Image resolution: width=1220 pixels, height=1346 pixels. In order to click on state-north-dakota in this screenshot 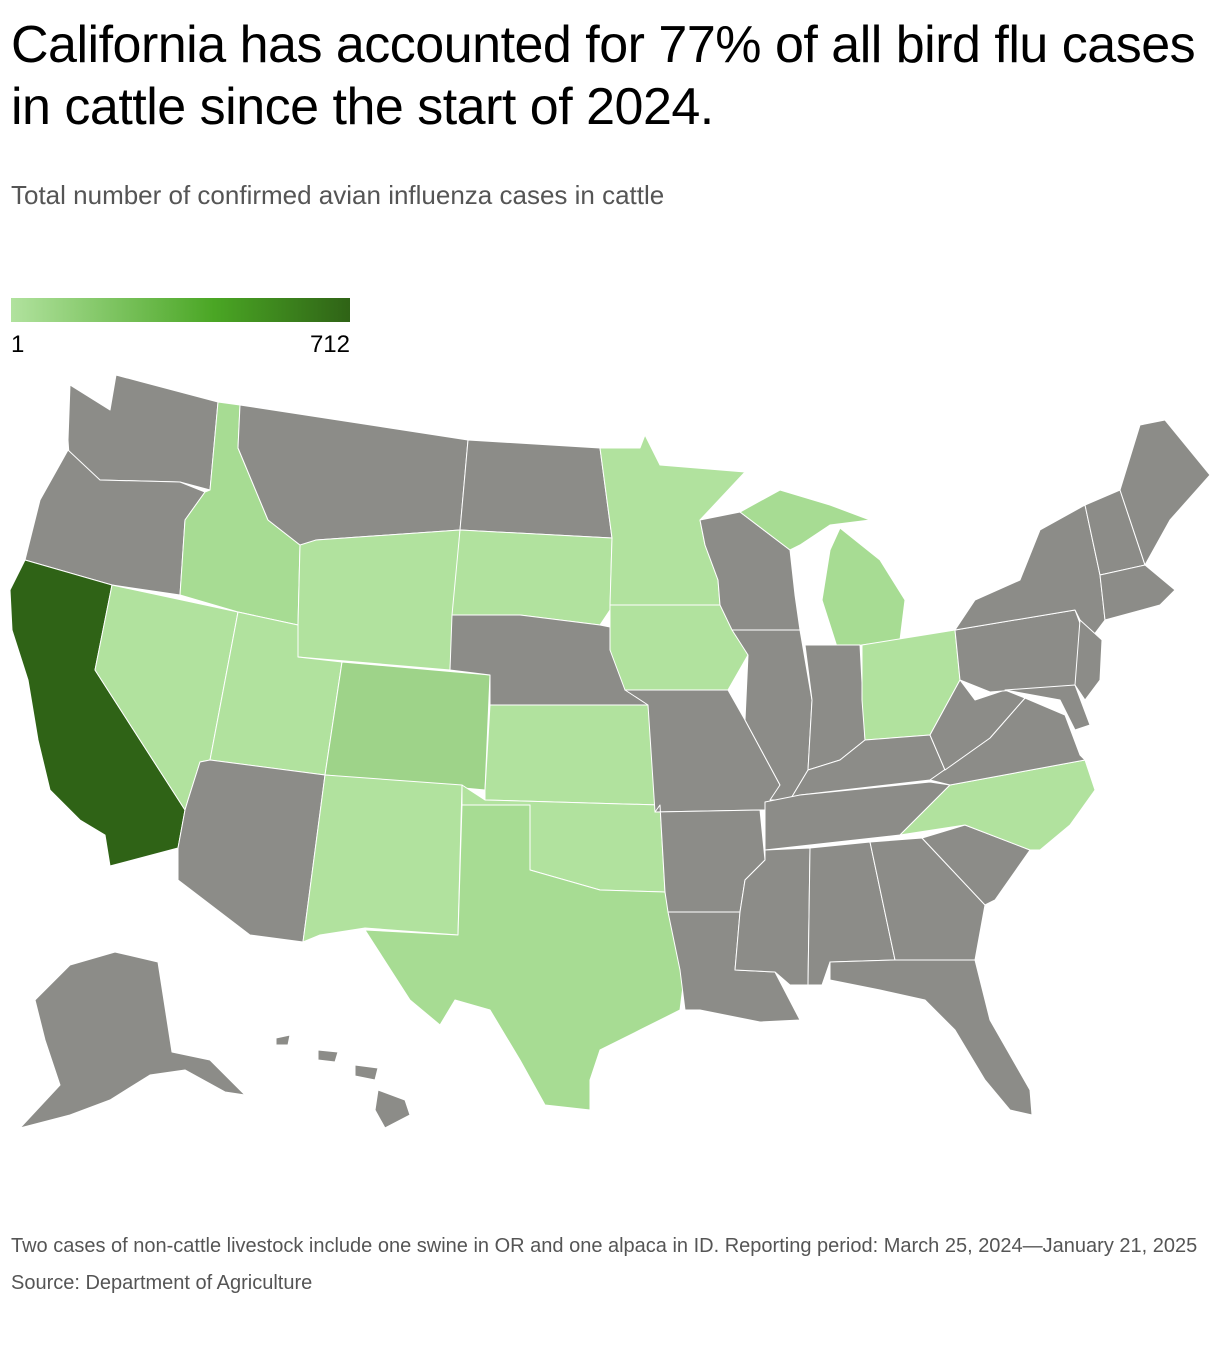, I will do `click(536, 489)`.